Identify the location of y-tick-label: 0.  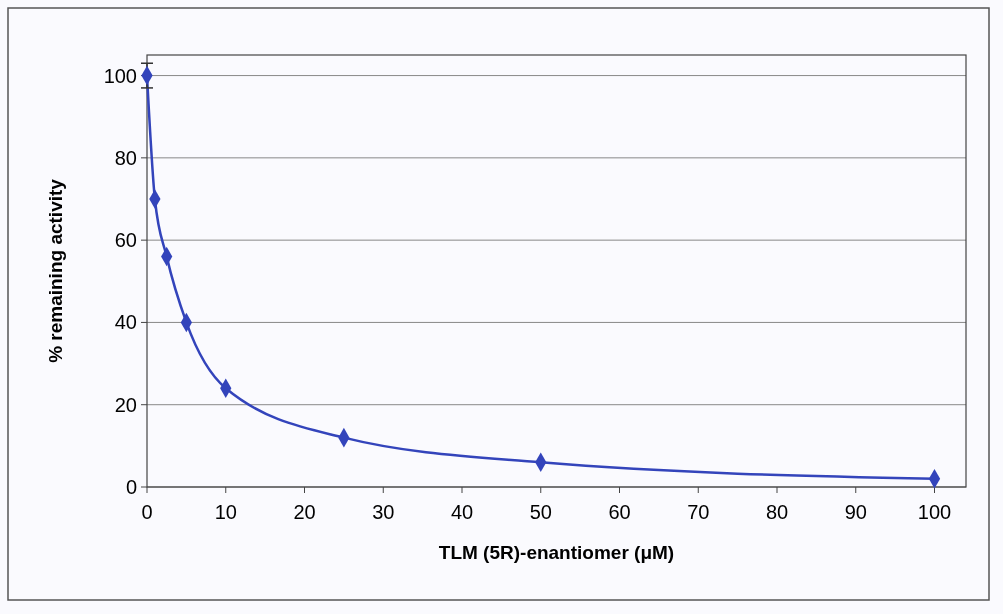
(131, 487).